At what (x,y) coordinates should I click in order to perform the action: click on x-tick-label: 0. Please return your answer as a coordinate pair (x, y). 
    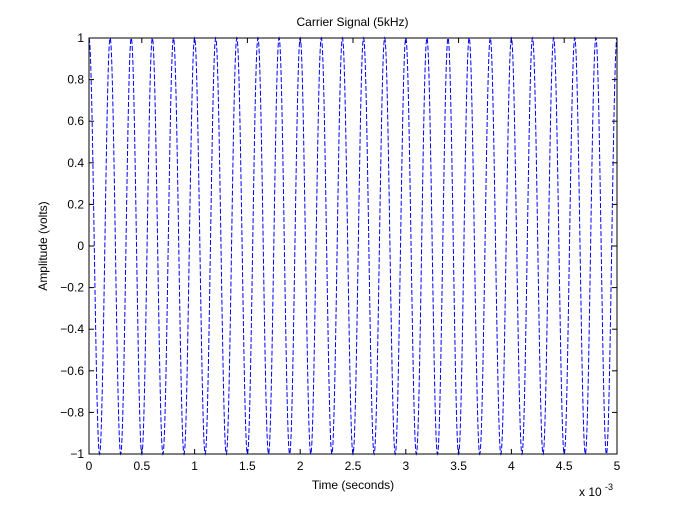
    Looking at the image, I should click on (89, 466).